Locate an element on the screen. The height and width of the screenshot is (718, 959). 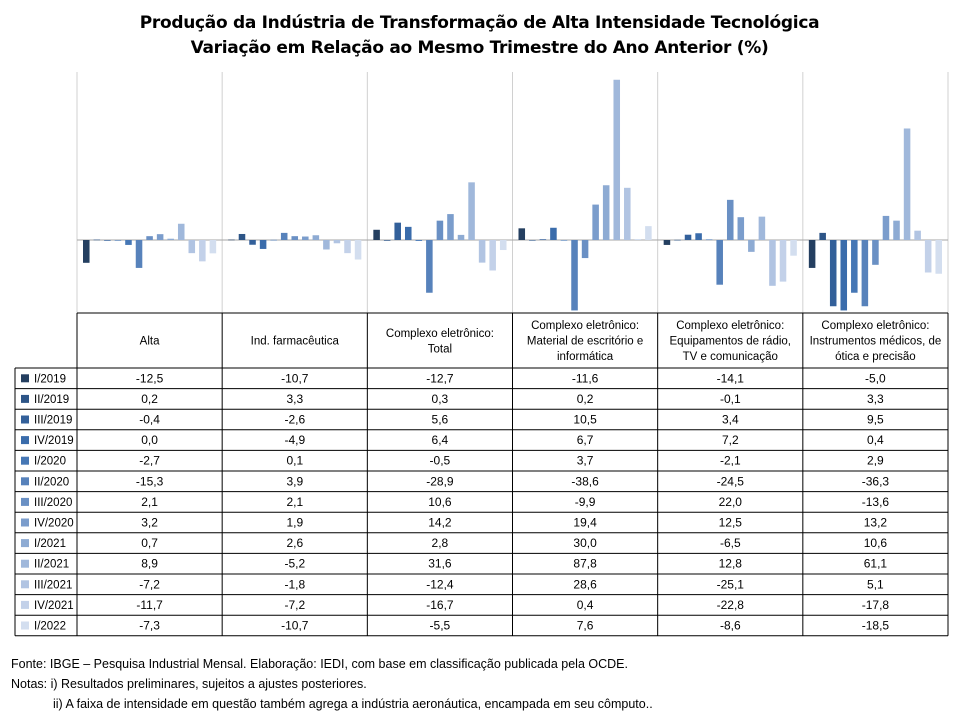
bar-III-2021-cat0 is located at coordinates (192, 247).